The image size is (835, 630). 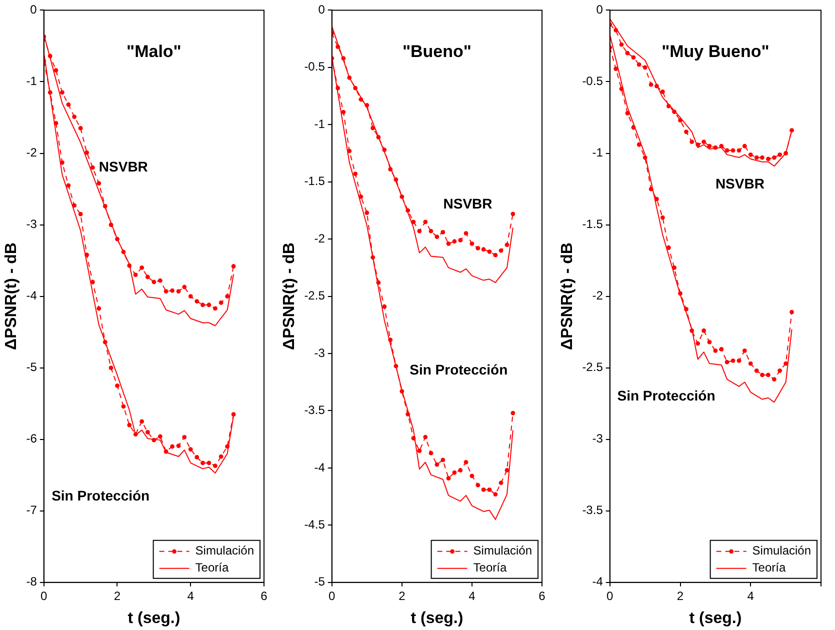 What do you see at coordinates (315, 524) in the screenshot?
I see `y-tick-label: -4.5` at bounding box center [315, 524].